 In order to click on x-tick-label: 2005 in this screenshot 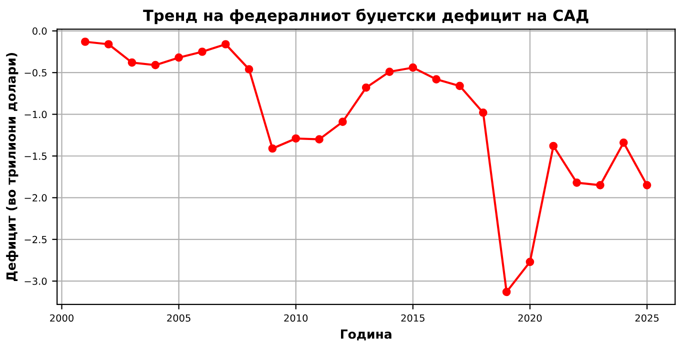, I will do `click(178, 318)`.